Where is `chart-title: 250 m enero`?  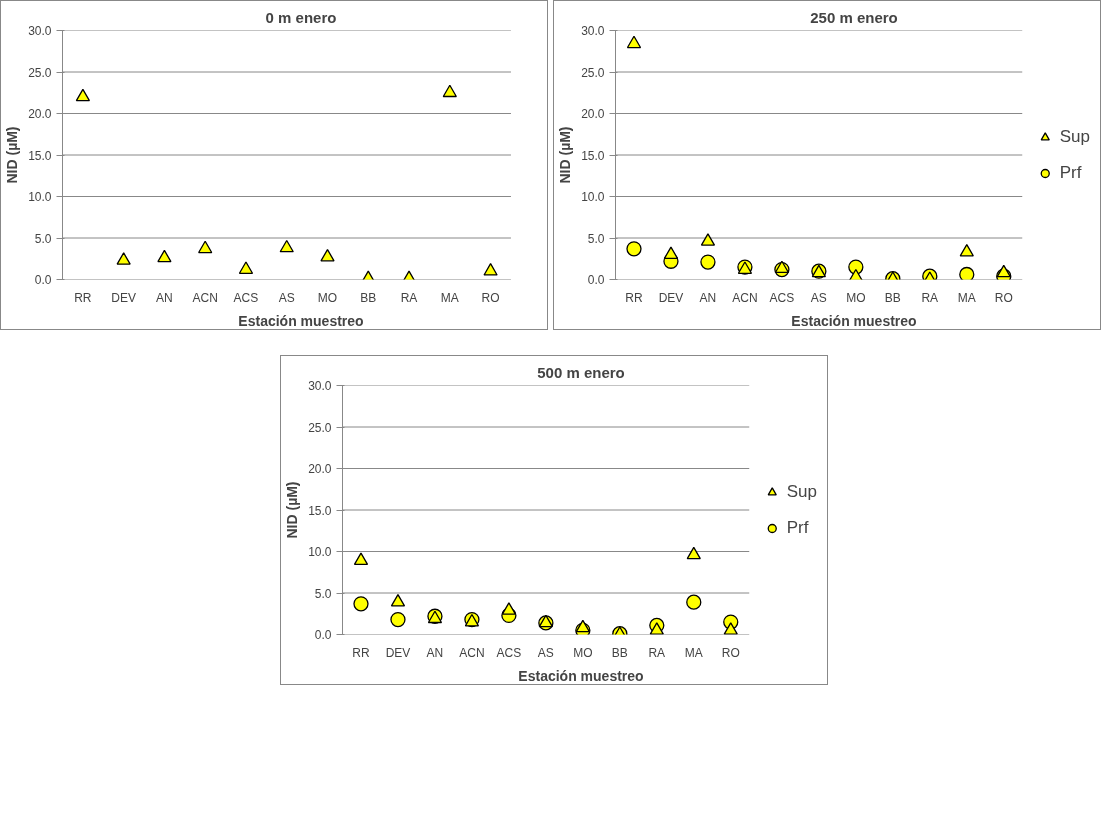
chart-title: 250 m enero is located at coordinates (854, 17).